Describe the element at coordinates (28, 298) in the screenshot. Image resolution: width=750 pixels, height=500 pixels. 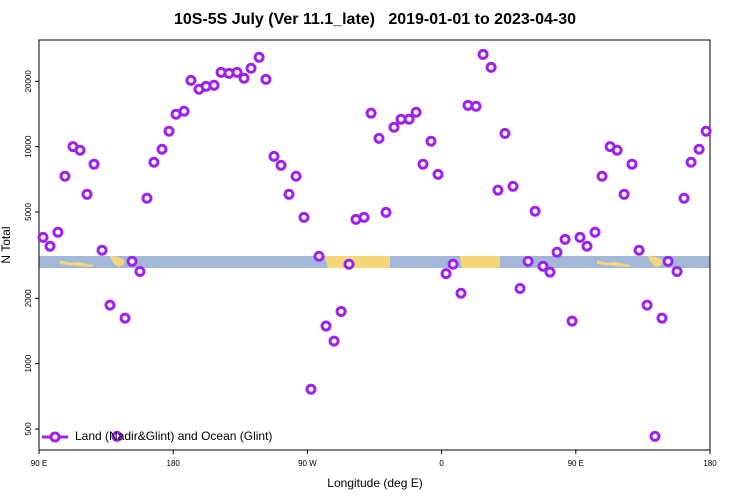
I see `y-tick-label: 2000` at that location.